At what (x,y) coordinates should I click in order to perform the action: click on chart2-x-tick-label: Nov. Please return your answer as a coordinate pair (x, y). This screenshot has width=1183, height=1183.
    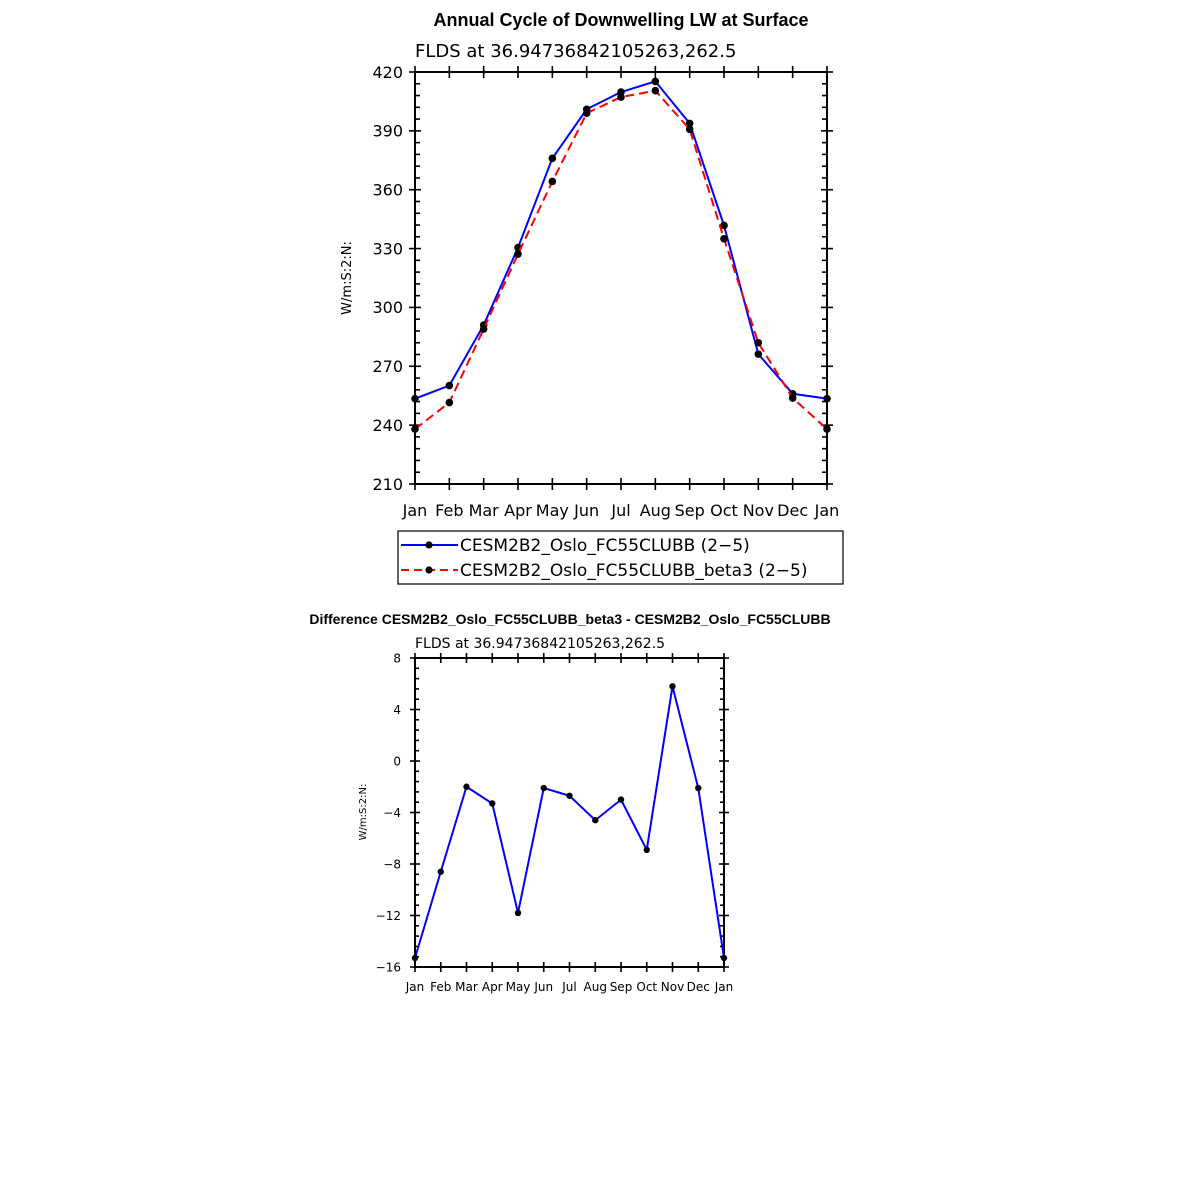
    Looking at the image, I should click on (672, 987).